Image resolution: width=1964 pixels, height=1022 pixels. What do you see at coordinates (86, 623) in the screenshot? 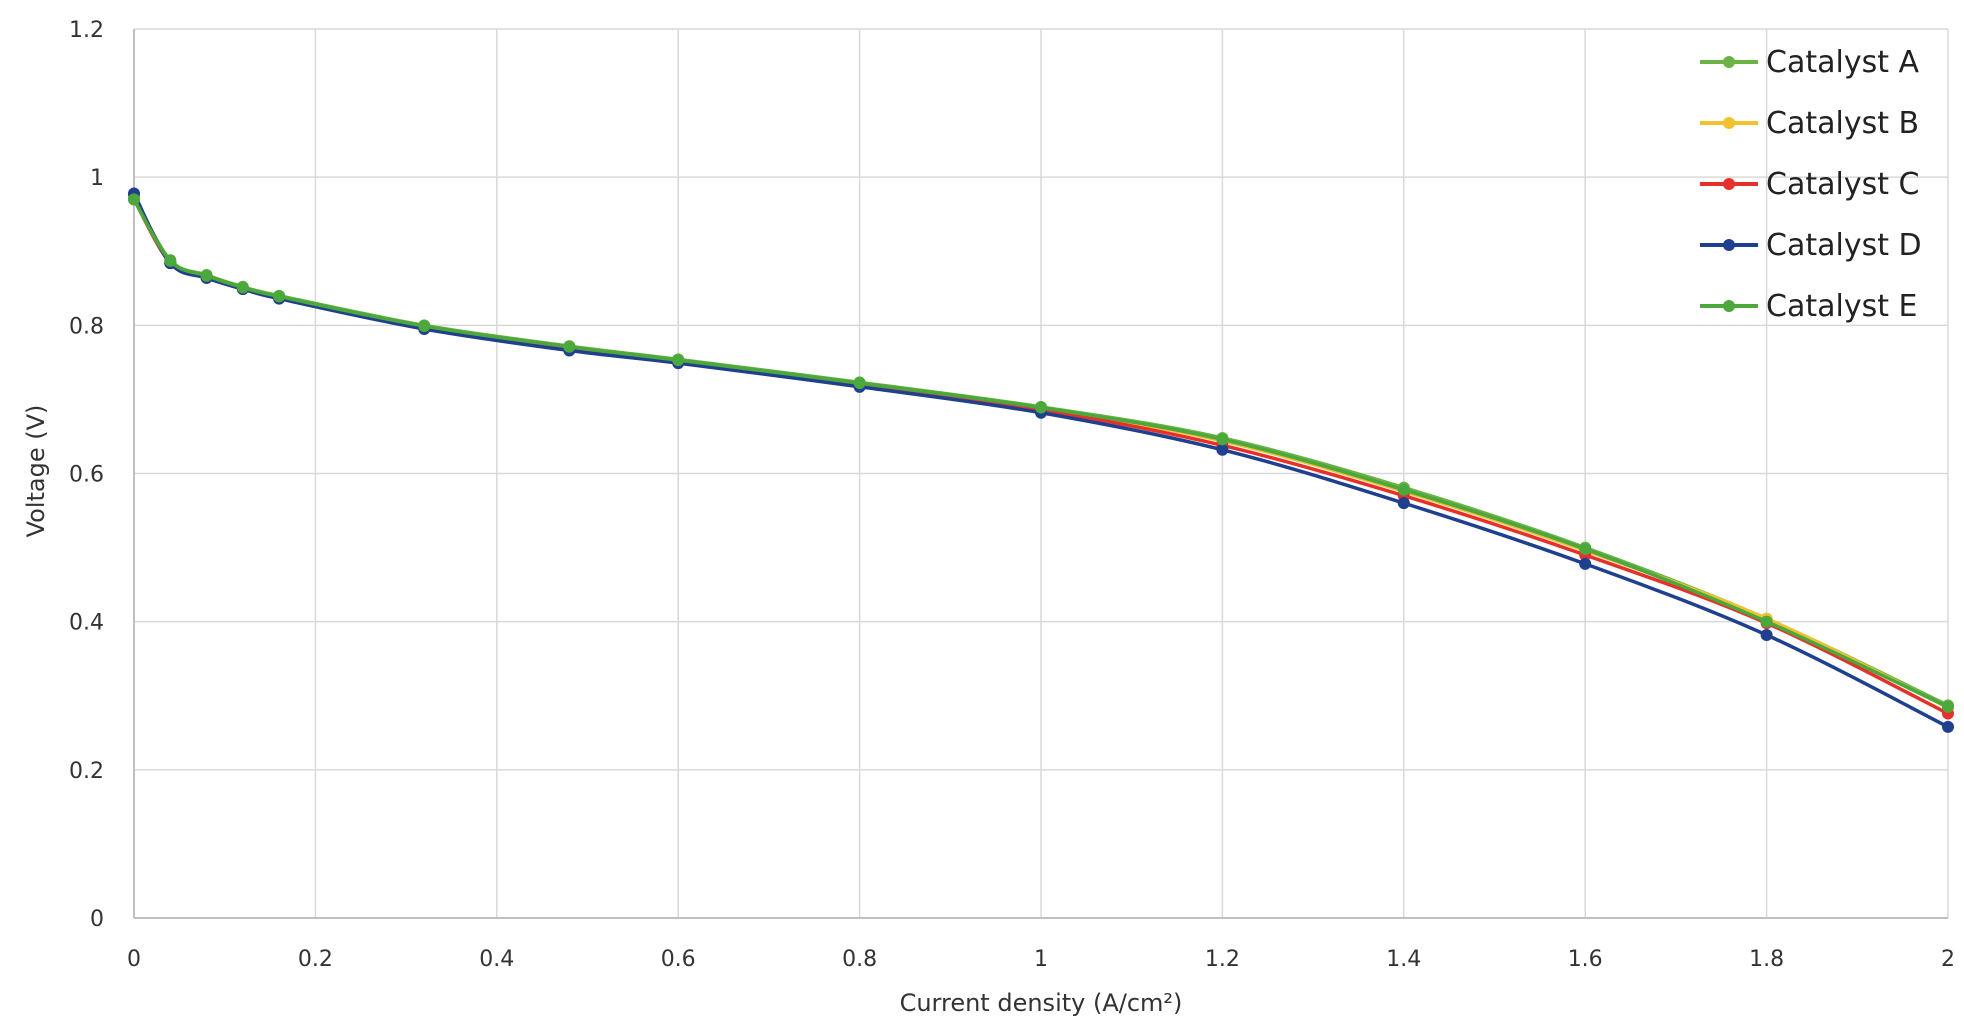
I see `y-tick-label: 0.4` at bounding box center [86, 623].